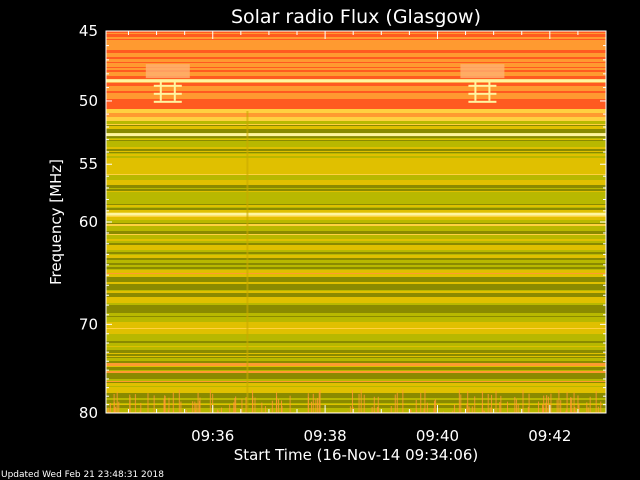 The height and width of the screenshot is (480, 640). Describe the element at coordinates (88, 222) in the screenshot. I see `y-tick-label: 60` at that location.